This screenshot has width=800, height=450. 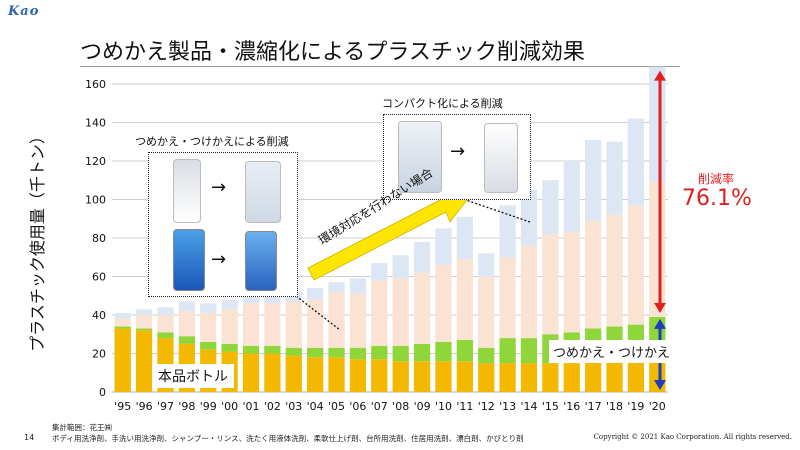 What do you see at coordinates (571, 406) in the screenshot?
I see `x-tick-label: '16` at bounding box center [571, 406].